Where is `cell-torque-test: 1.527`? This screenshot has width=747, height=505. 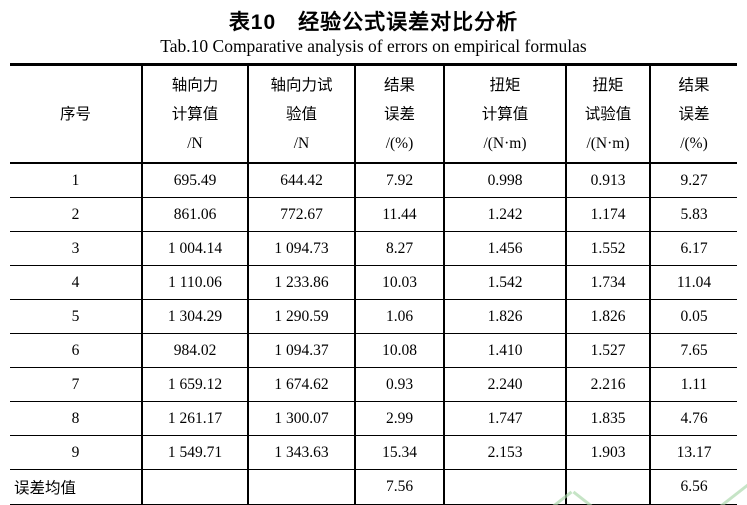 cell-torque-test: 1.527 is located at coordinates (607, 350).